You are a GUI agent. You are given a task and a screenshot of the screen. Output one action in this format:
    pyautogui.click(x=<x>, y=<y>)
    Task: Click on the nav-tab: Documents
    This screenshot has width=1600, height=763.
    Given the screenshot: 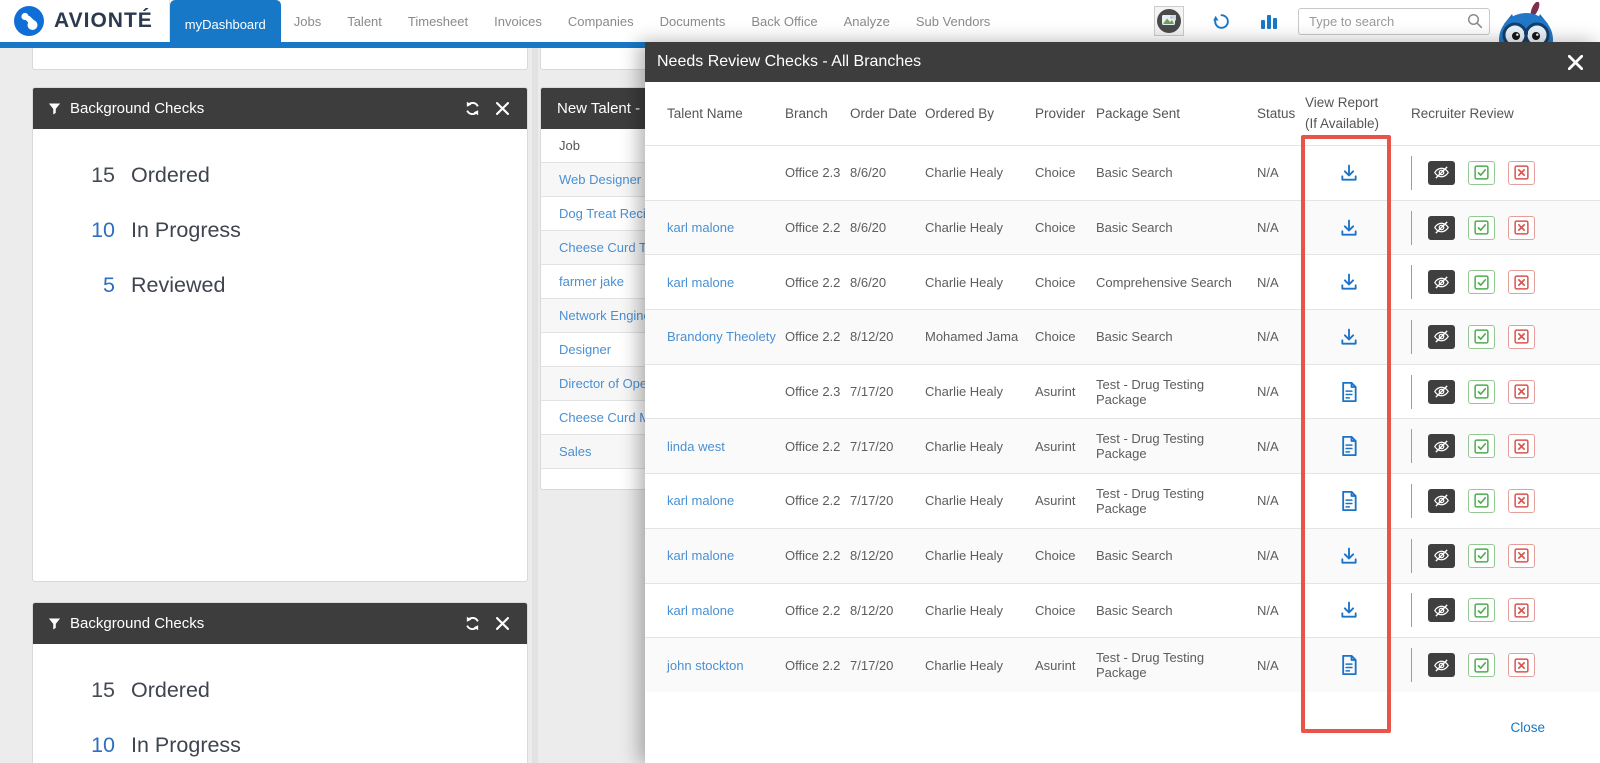 What is the action you would take?
    pyautogui.click(x=692, y=21)
    